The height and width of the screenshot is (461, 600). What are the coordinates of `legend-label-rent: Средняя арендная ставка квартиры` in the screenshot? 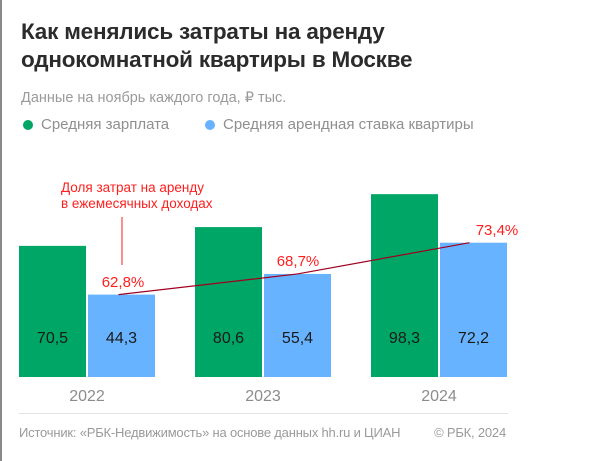 It's located at (348, 124).